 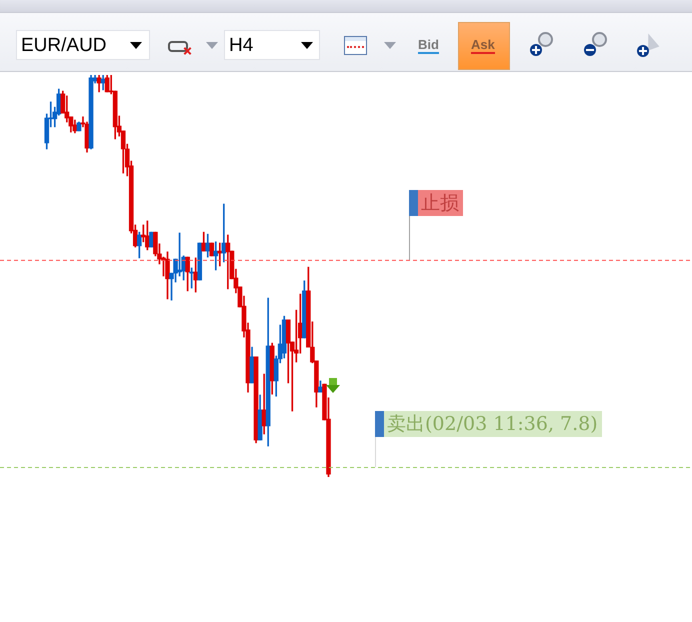 I want to click on candlestick, so click(x=211, y=249).